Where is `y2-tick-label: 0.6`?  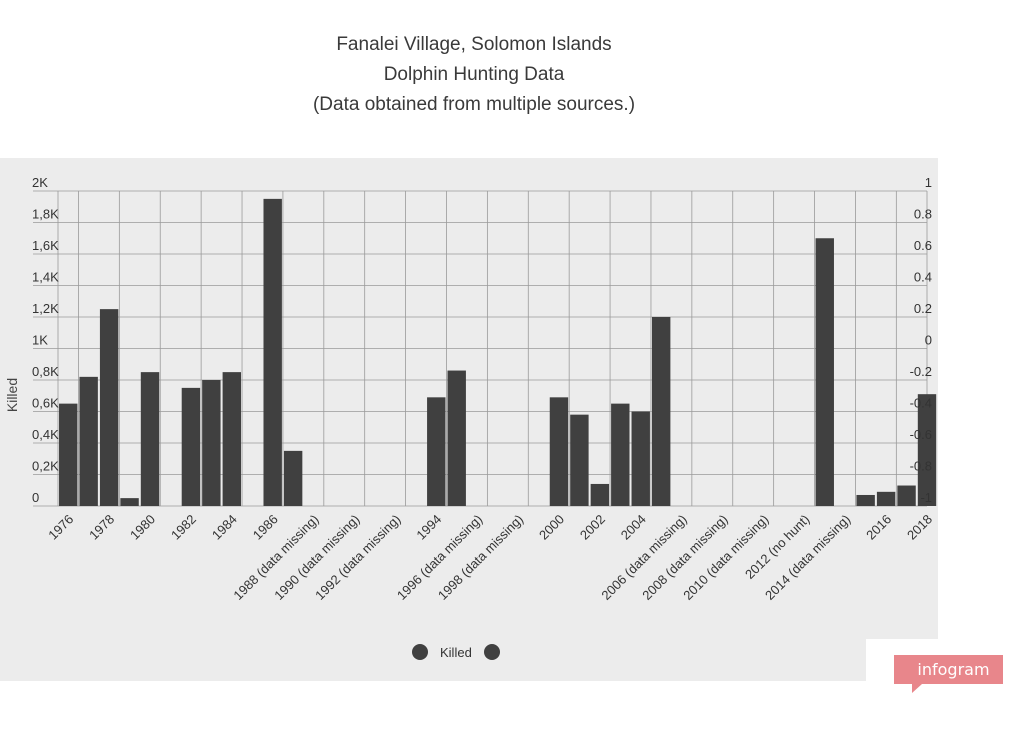
y2-tick-label: 0.6 is located at coordinates (923, 245).